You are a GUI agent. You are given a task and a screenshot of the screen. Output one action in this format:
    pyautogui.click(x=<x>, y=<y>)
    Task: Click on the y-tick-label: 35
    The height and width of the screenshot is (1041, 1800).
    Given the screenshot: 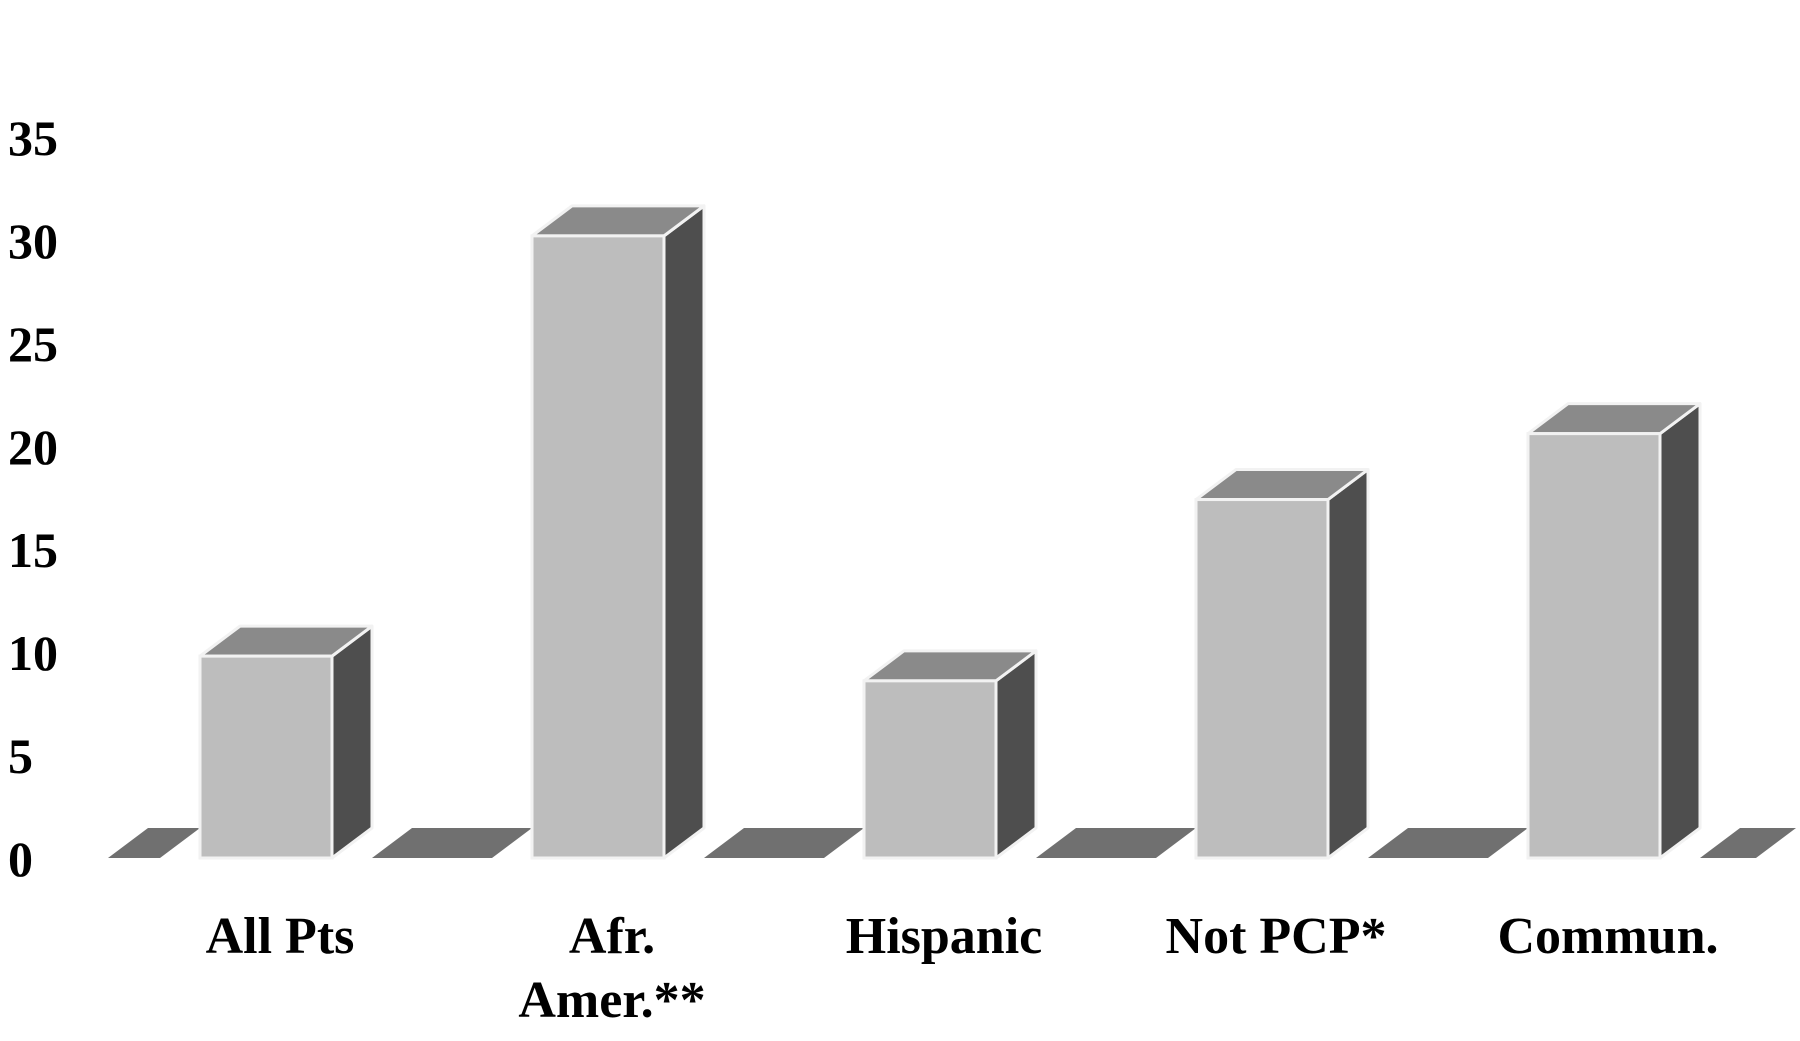 What is the action you would take?
    pyautogui.click(x=33, y=138)
    